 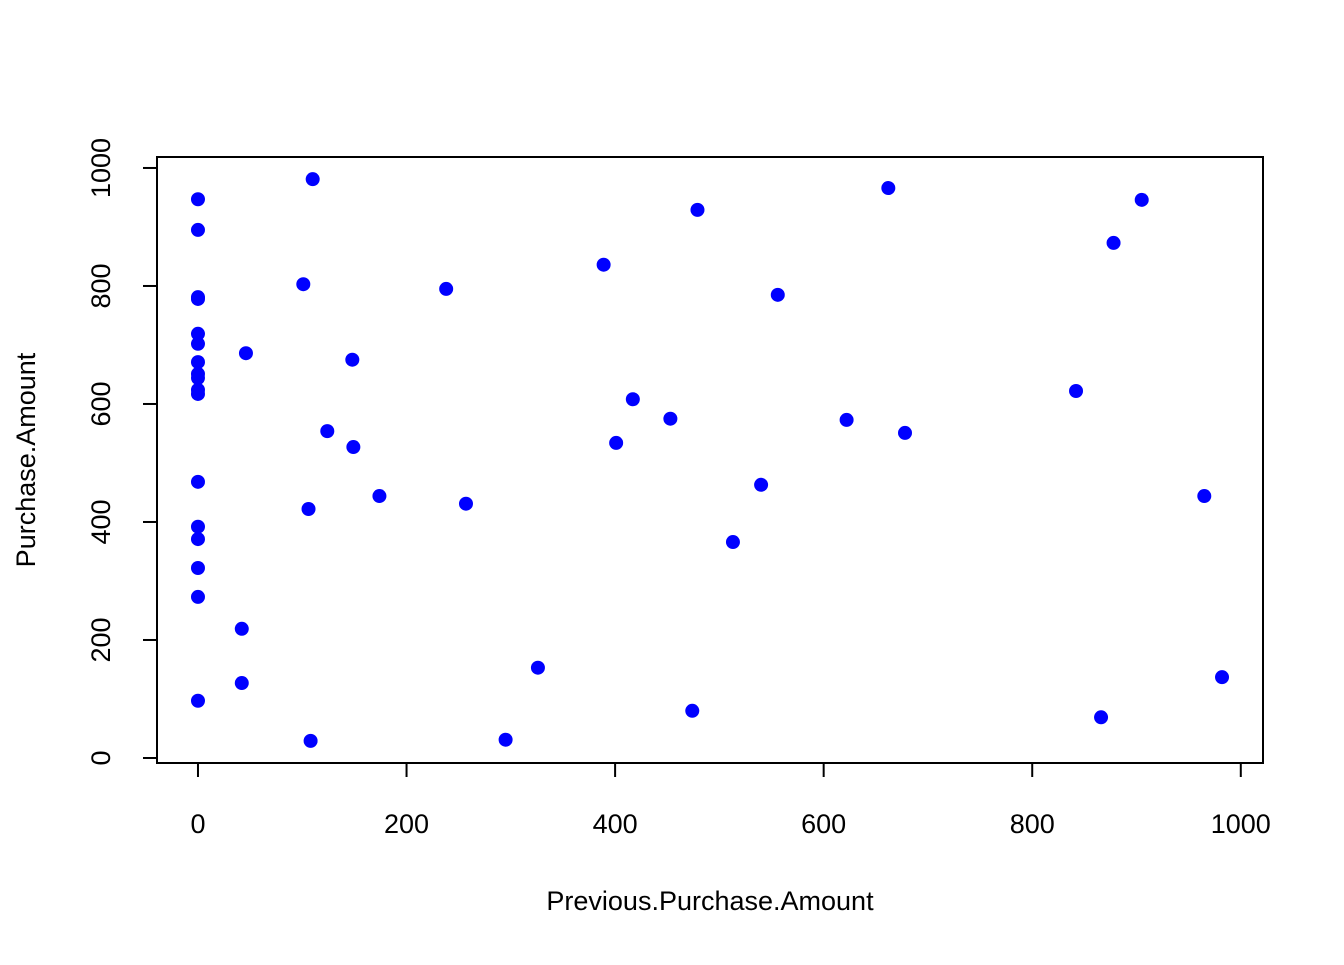 I want to click on y-tick-label: 1000, so click(x=101, y=168).